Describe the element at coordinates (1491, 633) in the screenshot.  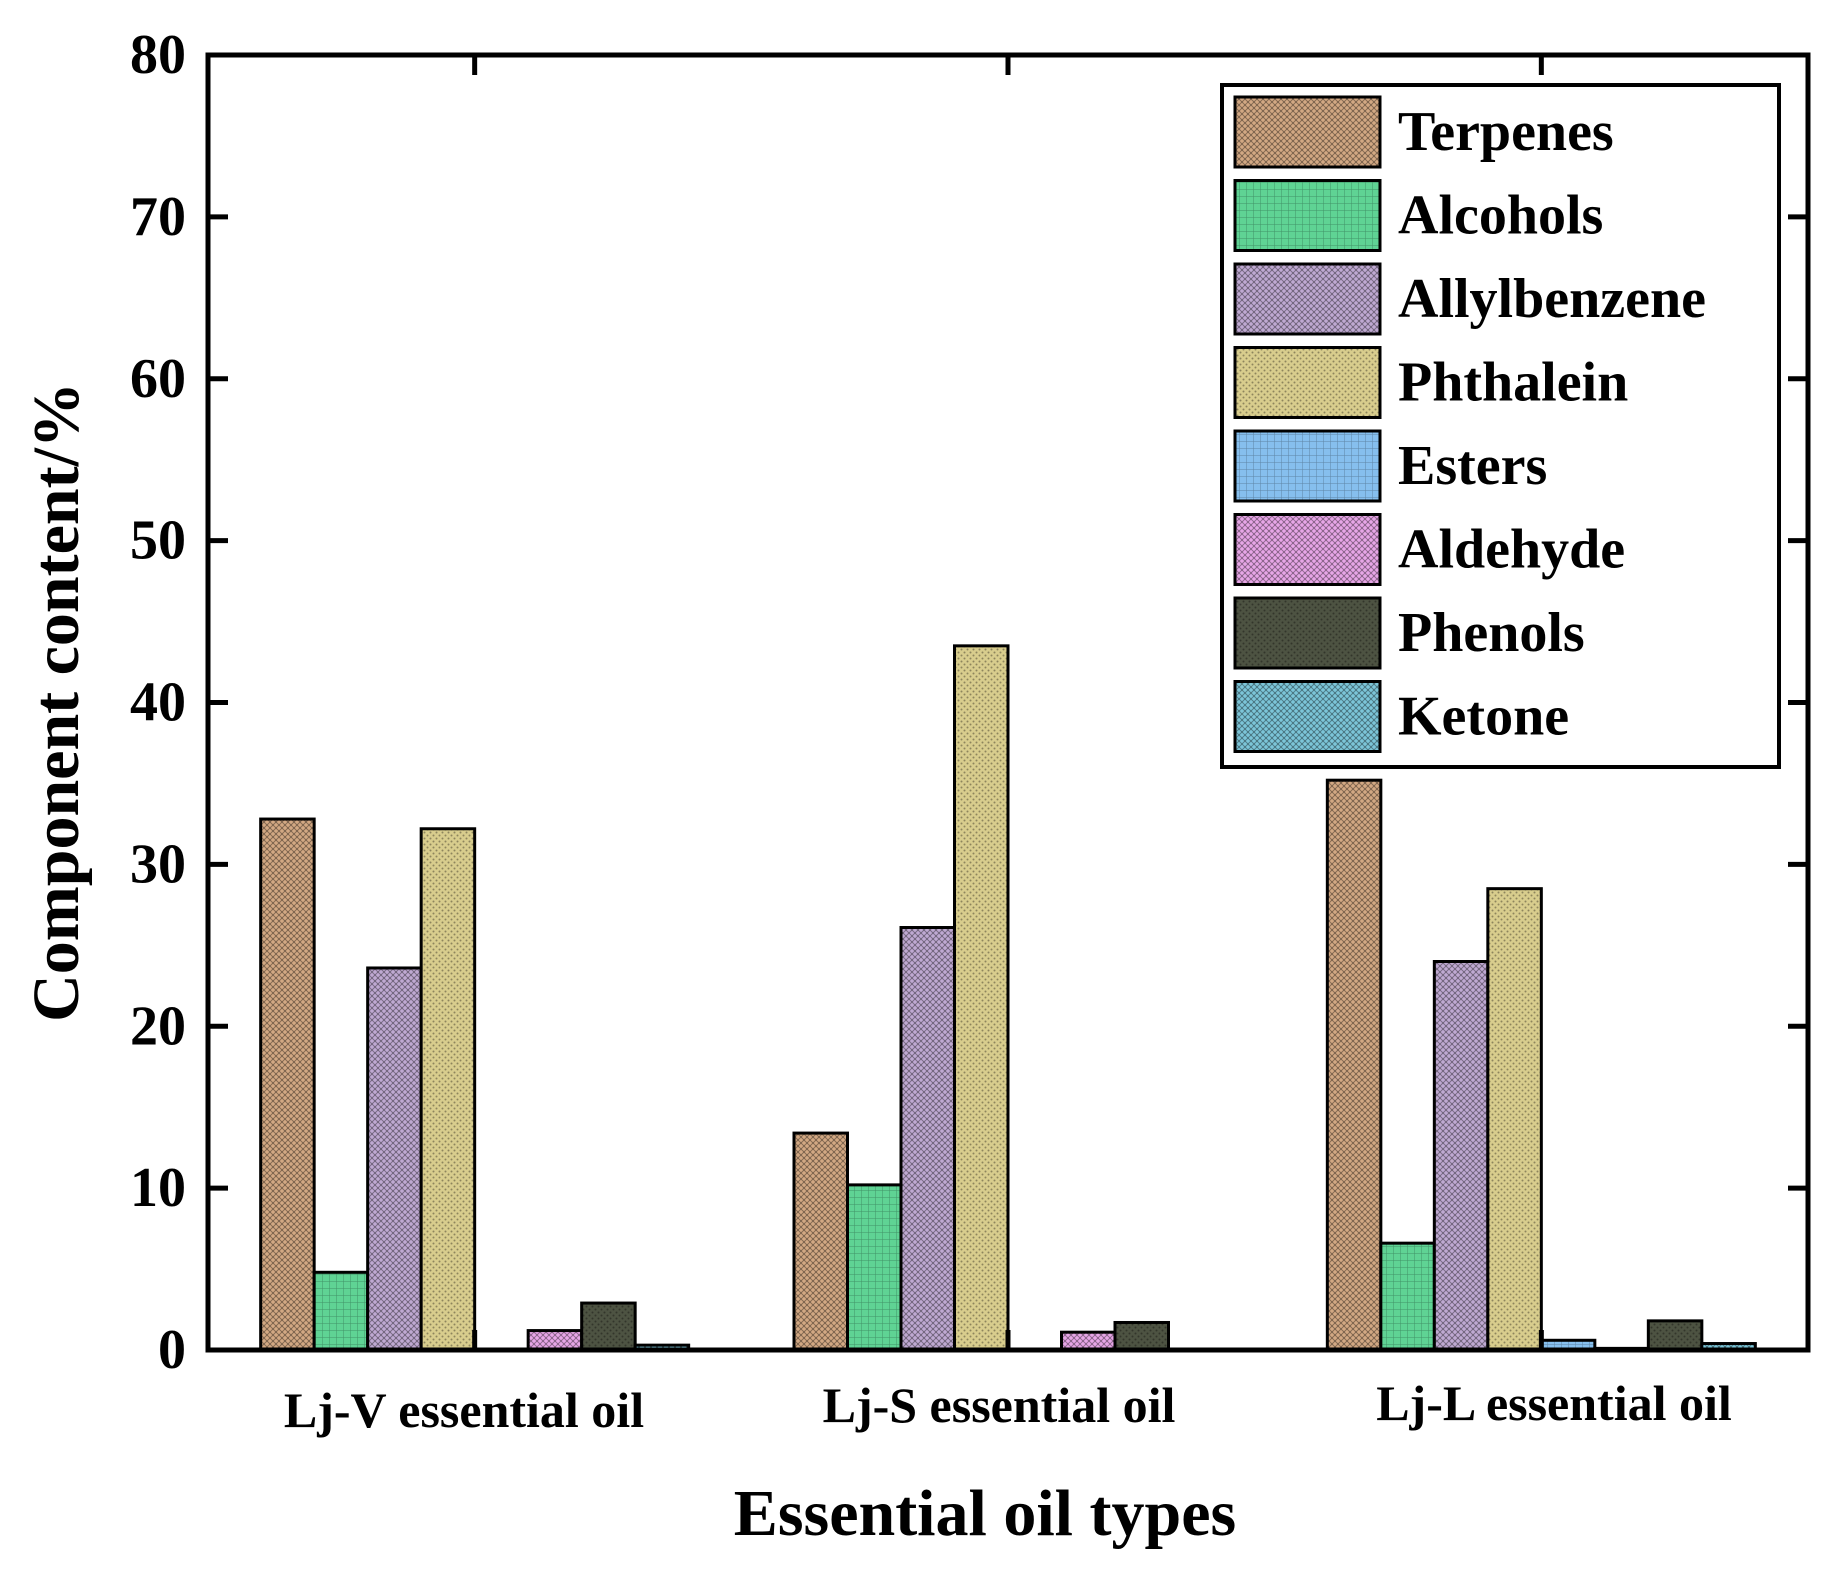
I see `legend-label: Phenols` at that location.